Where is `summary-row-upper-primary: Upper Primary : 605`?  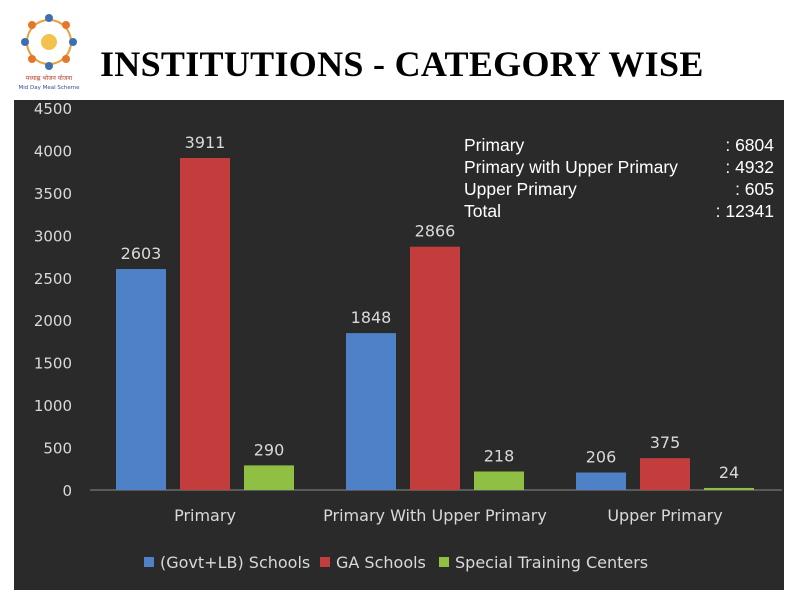 summary-row-upper-primary: Upper Primary : 605 is located at coordinates (623, 189).